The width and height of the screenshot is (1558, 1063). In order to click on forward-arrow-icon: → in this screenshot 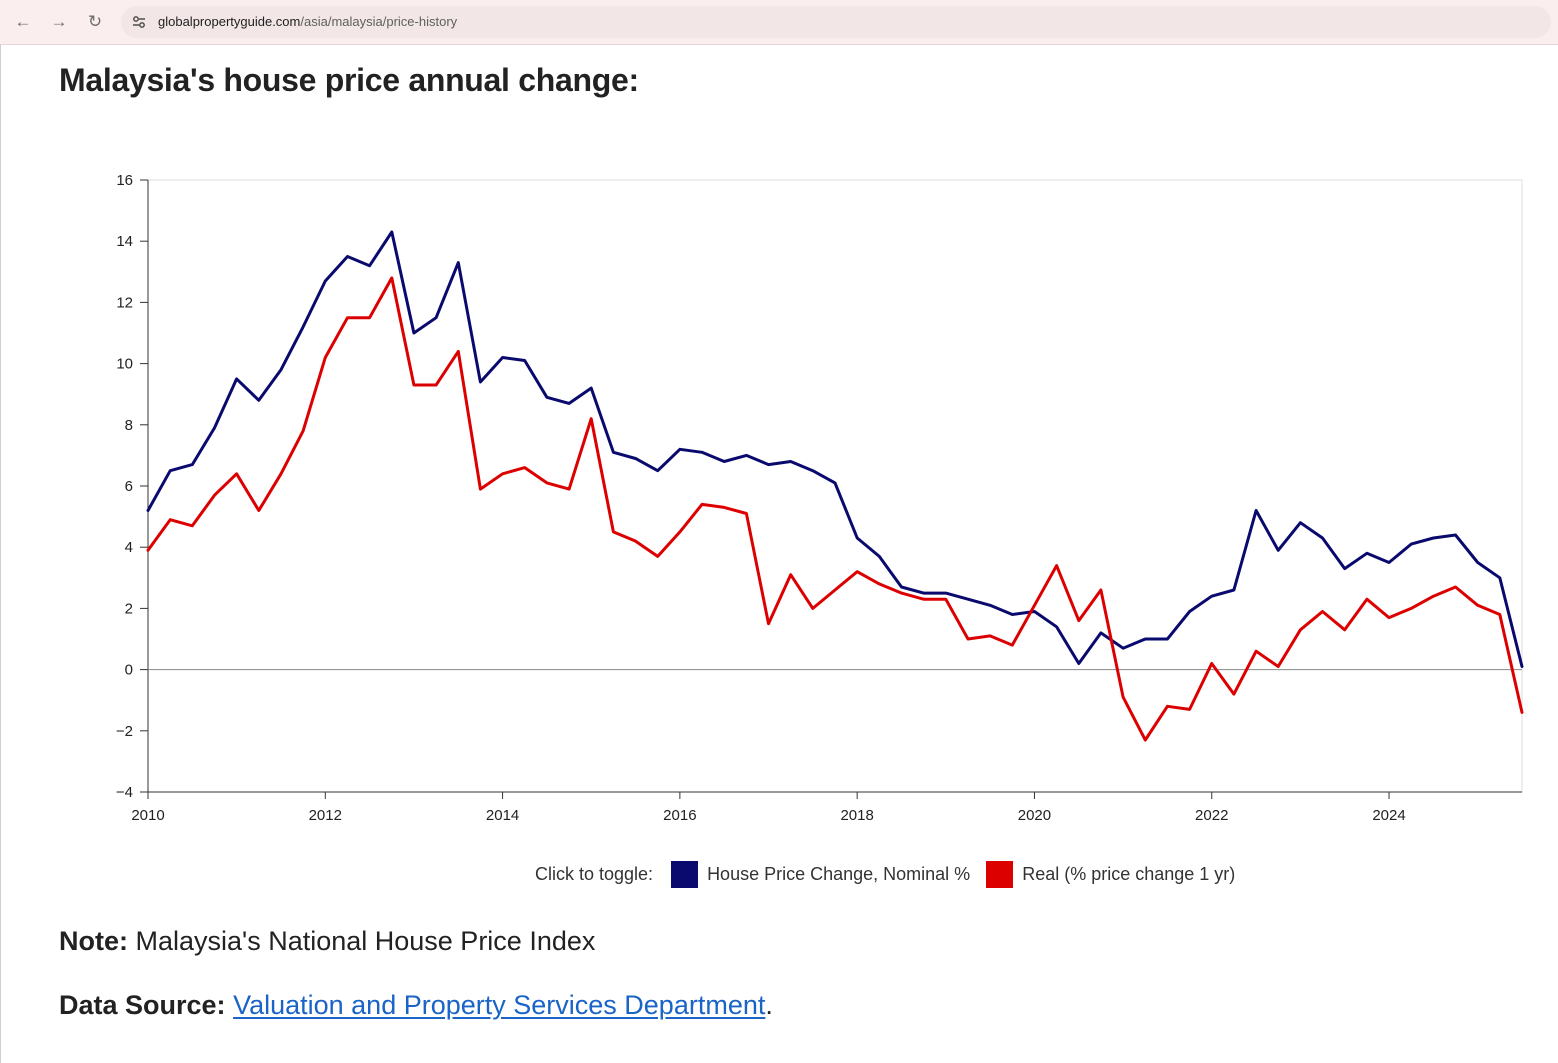, I will do `click(59, 21)`.